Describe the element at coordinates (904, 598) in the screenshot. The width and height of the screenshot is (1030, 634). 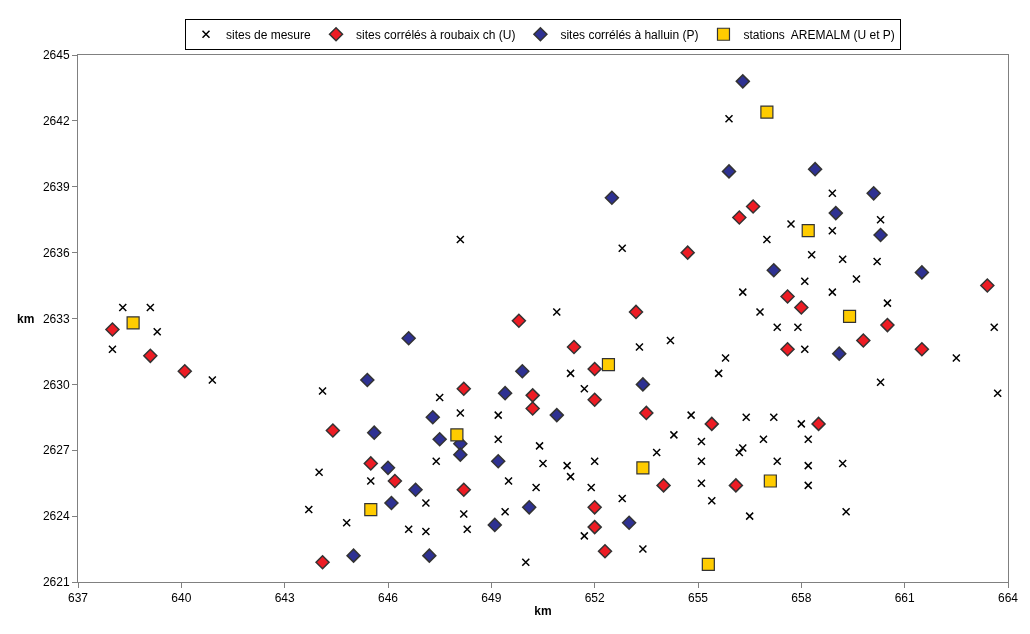
I see `x-tick-label: 661` at that location.